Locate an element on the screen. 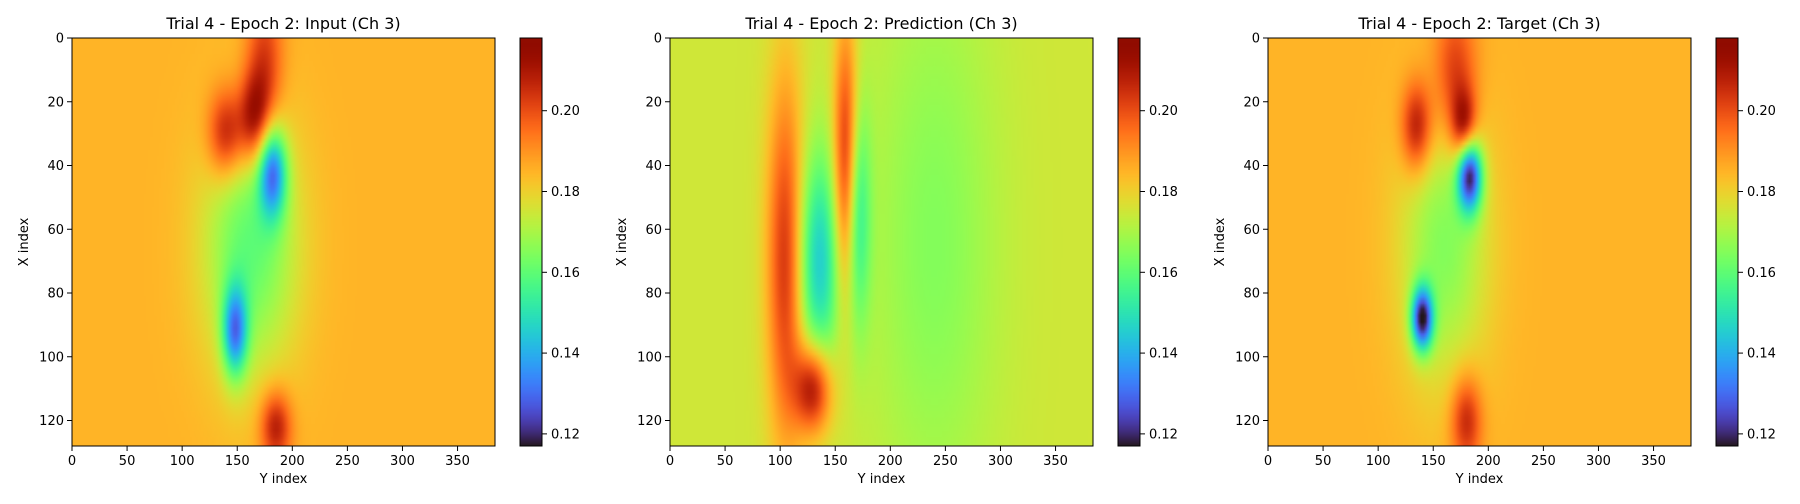  chart-title: Trial 4 - Epoch 2: Prediction (Ch 3) is located at coordinates (880, 23).